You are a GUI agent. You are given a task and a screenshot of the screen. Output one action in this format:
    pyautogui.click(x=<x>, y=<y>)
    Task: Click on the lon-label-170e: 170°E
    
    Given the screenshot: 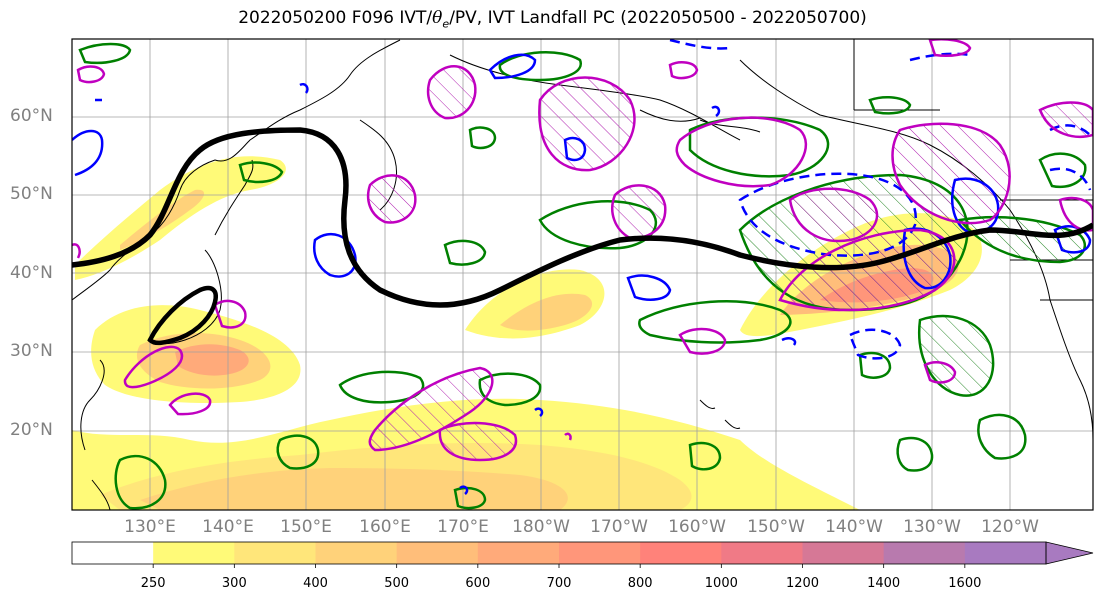 What is the action you would take?
    pyautogui.click(x=463, y=527)
    